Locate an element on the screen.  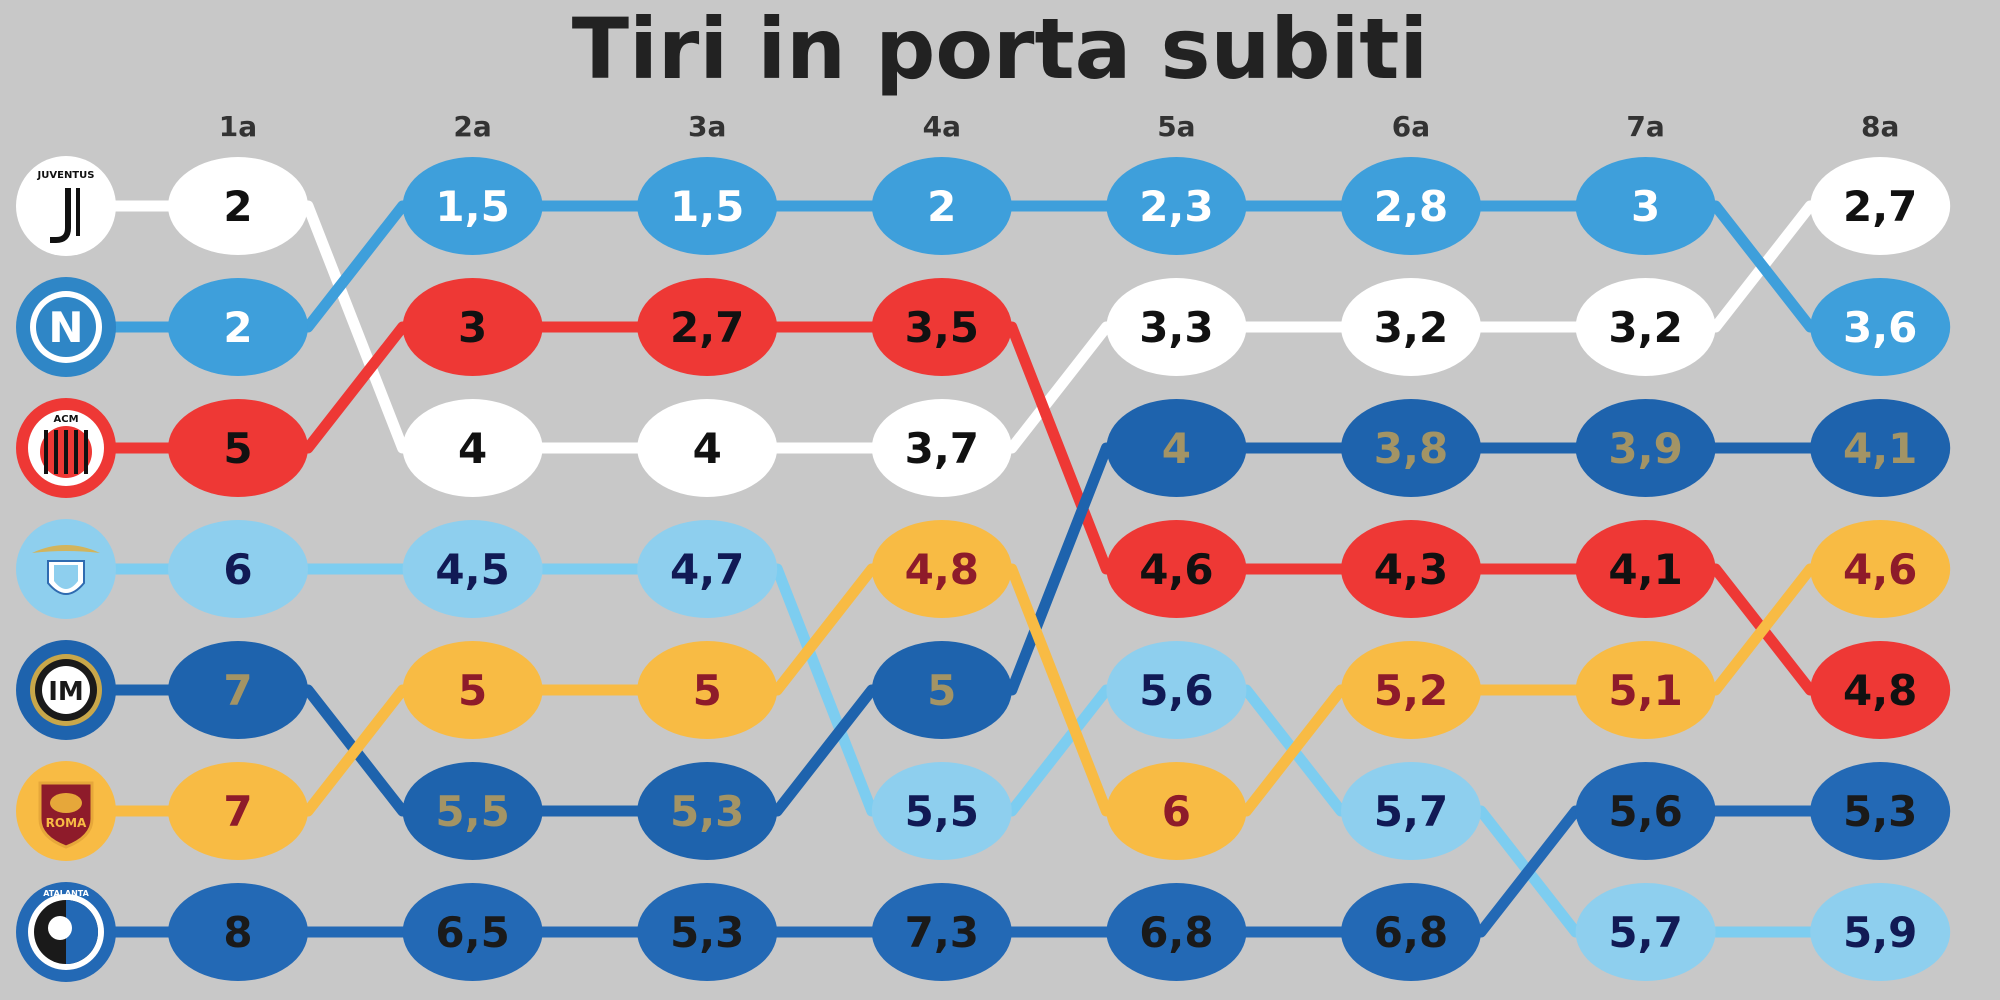
value-label-roma: 6 is located at coordinates (1176, 811).